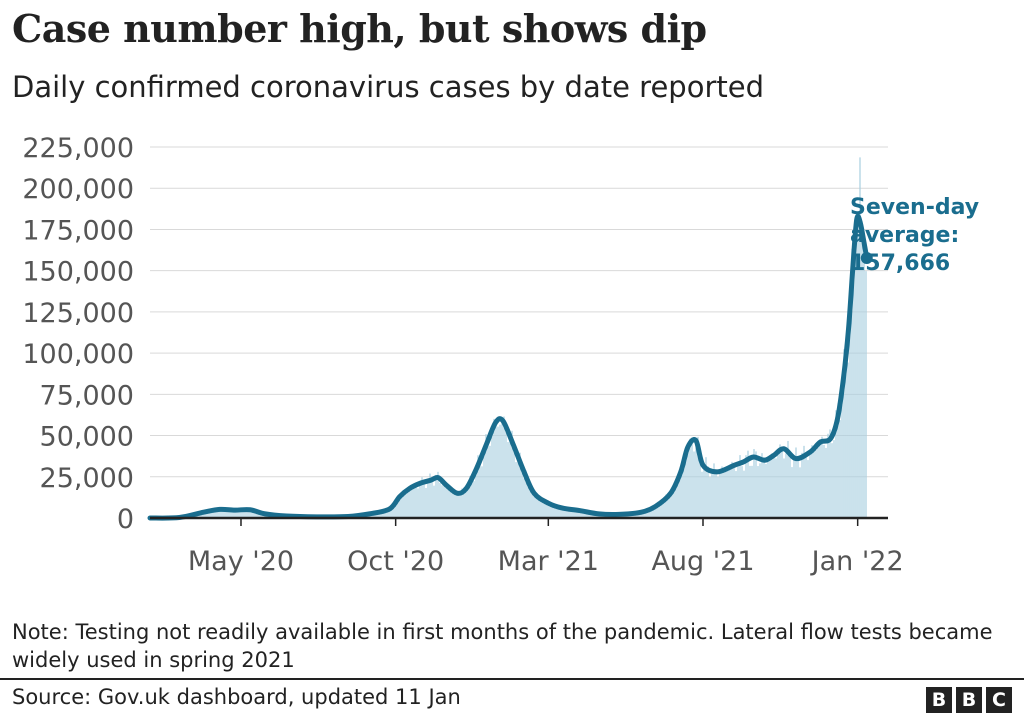 This screenshot has height=720, width=1024. What do you see at coordinates (78, 272) in the screenshot?
I see `y-tick-label: 150,000` at bounding box center [78, 272].